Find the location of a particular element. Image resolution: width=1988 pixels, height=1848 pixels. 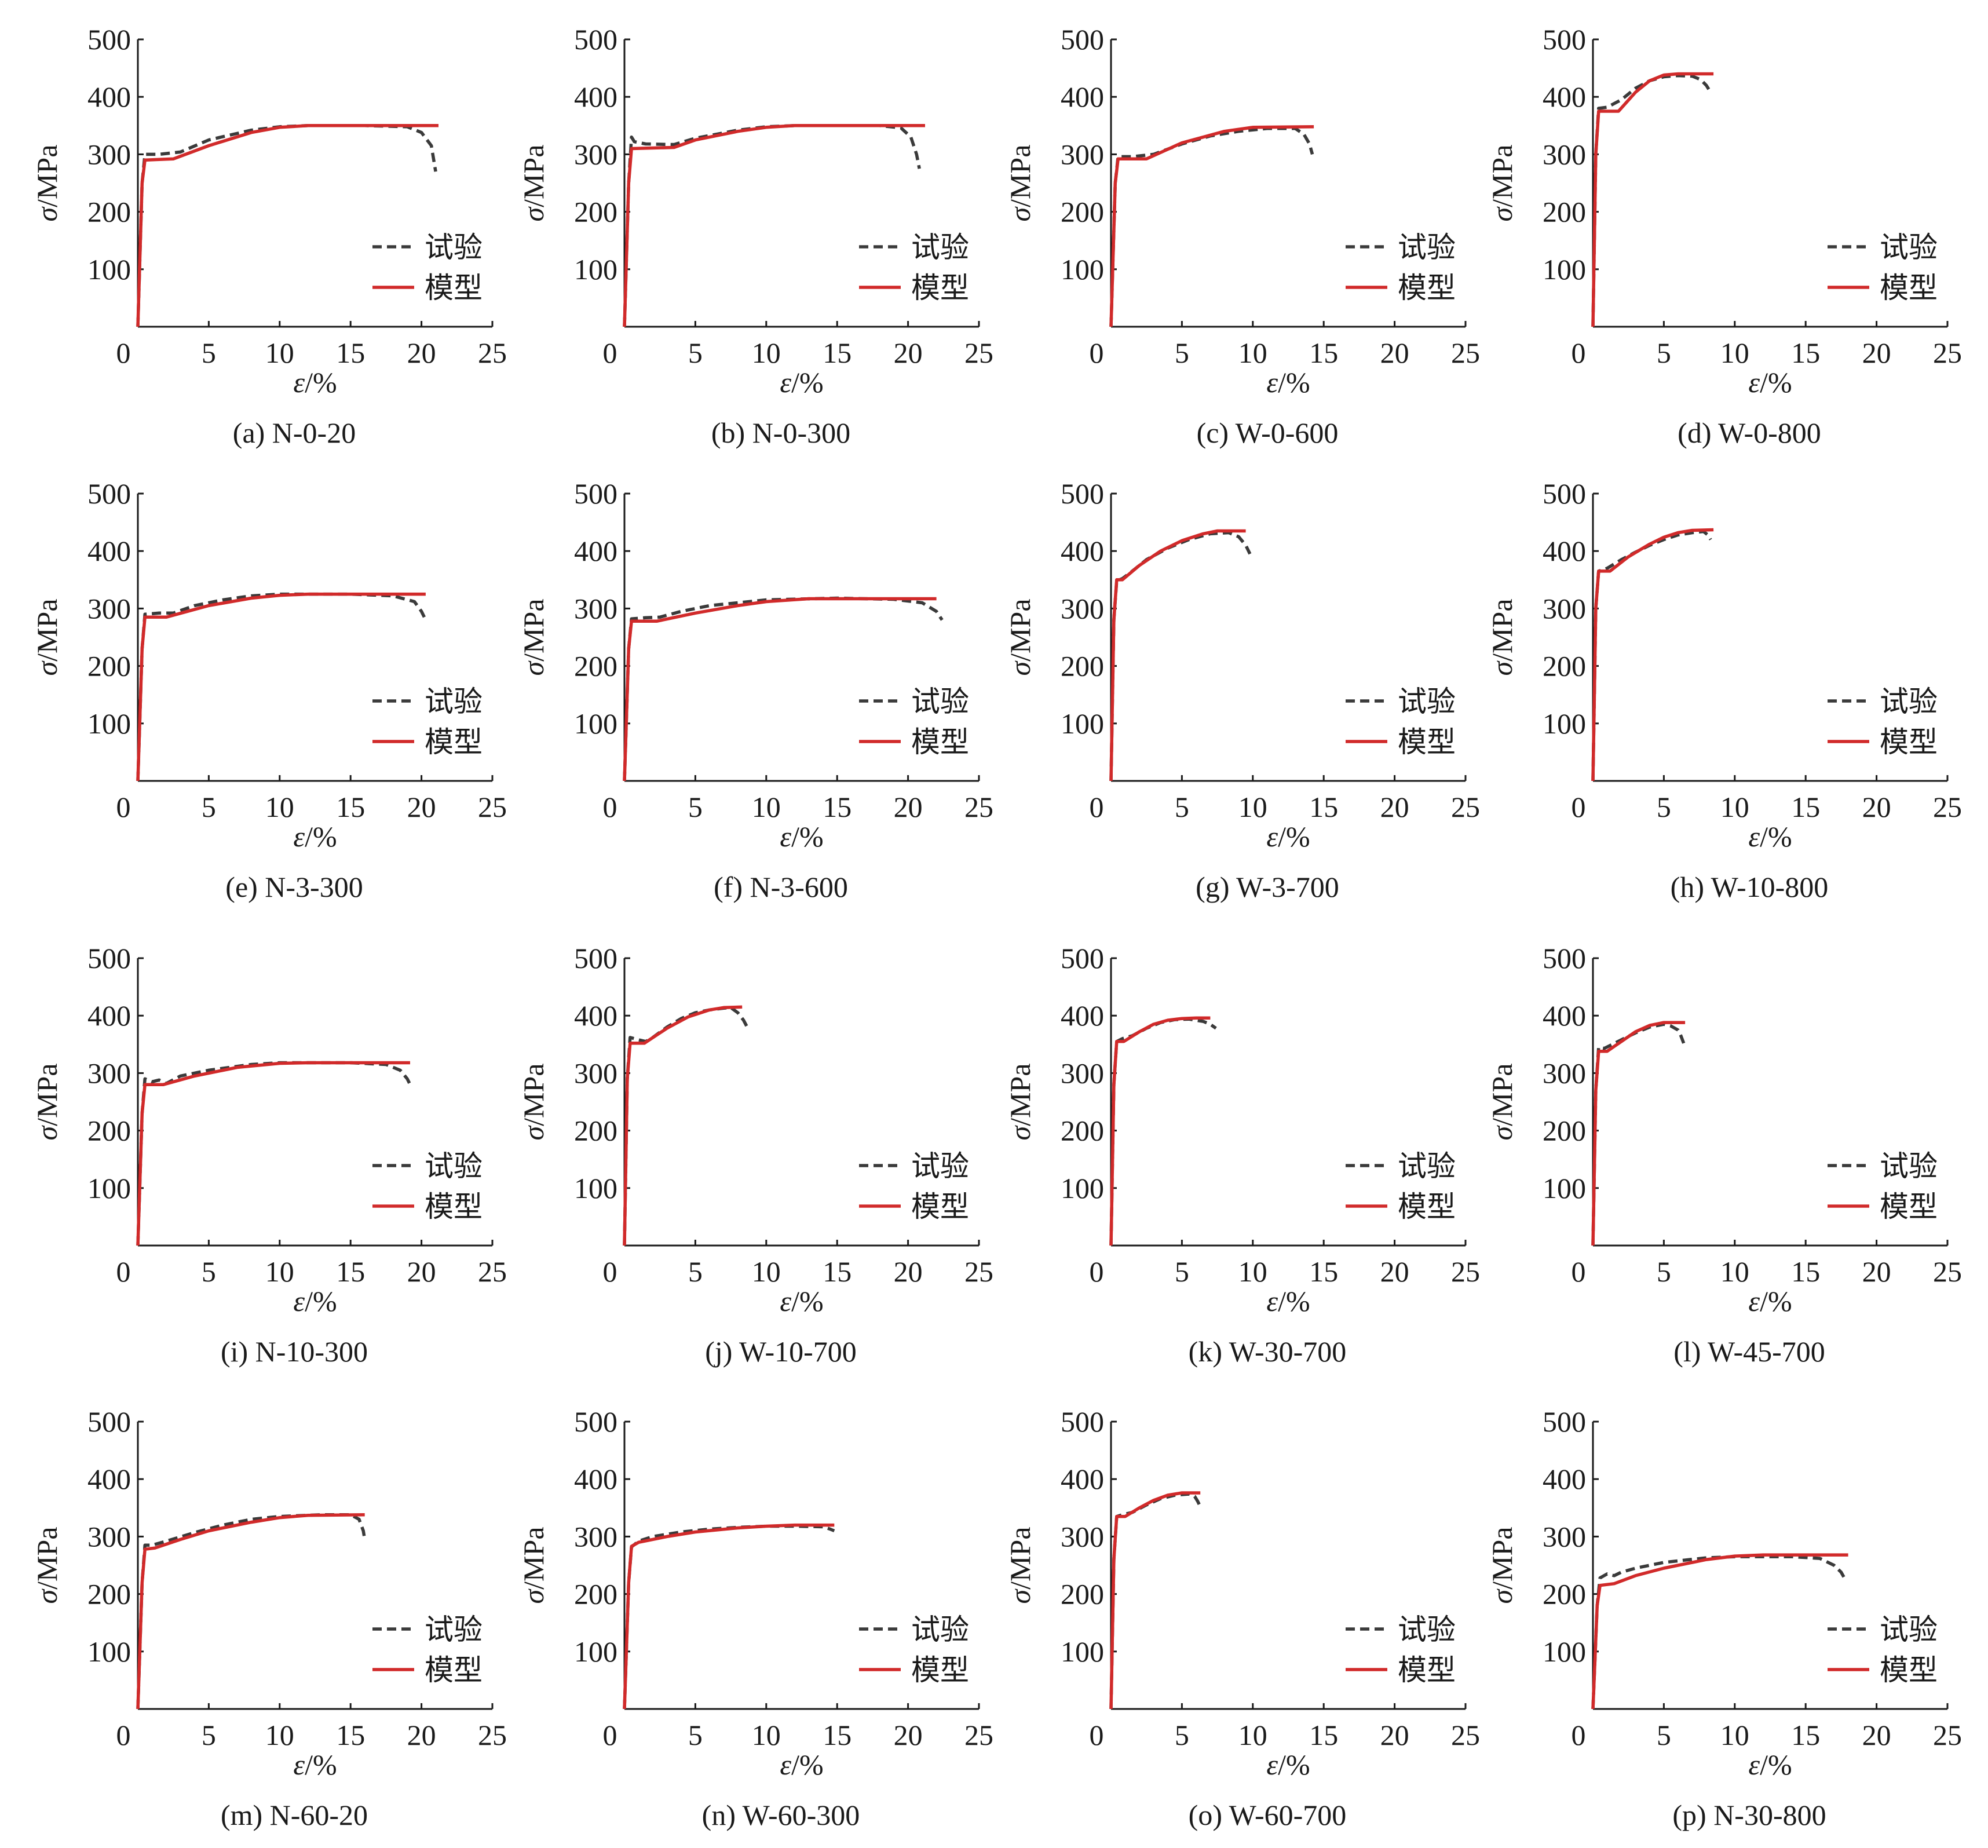

panel-caption: (c) W-0-600 is located at coordinates (1268, 433).